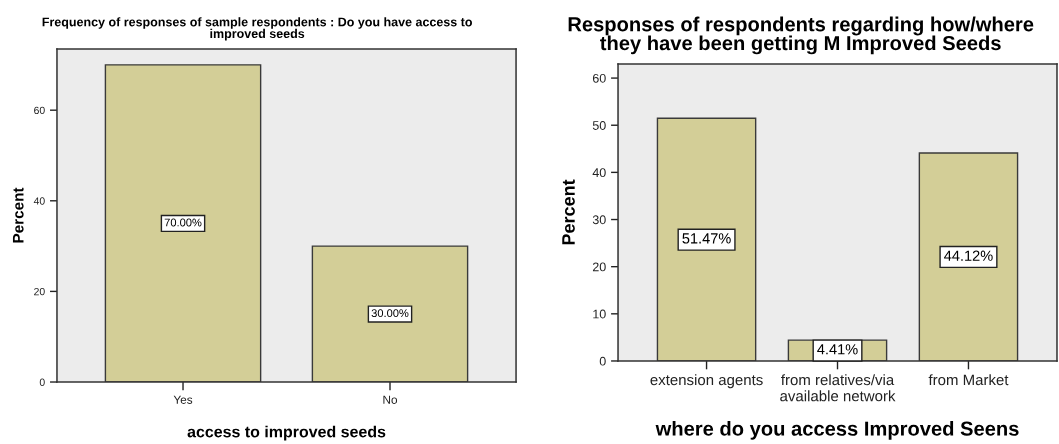 This screenshot has height=444, width=1059. Describe the element at coordinates (706, 238) in the screenshot. I see `data-label: 51.47%` at that location.